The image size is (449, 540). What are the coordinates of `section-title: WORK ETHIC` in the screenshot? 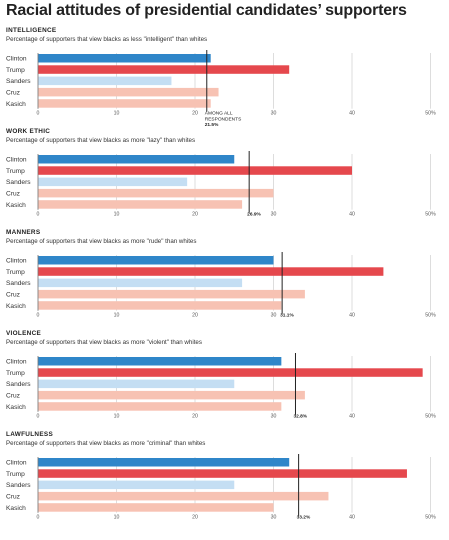 It's located at (28, 131).